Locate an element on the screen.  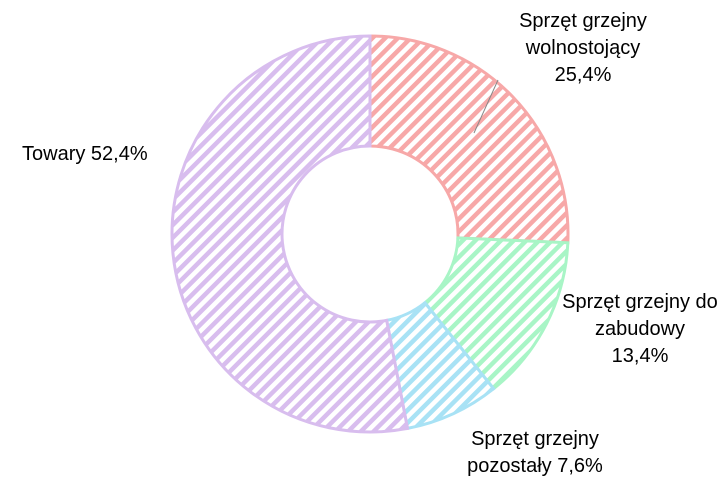
slice-label: Sprzęt grzejny wolnostojący 25,4% is located at coordinates (583, 48).